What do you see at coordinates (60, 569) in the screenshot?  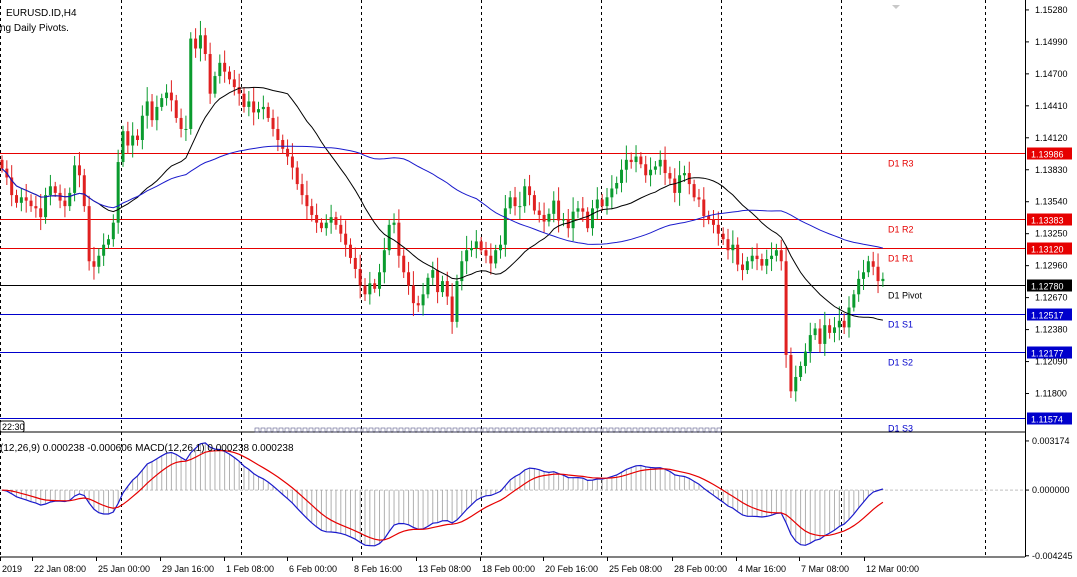 I see `time-tick-label: 22 Jan 08:00` at bounding box center [60, 569].